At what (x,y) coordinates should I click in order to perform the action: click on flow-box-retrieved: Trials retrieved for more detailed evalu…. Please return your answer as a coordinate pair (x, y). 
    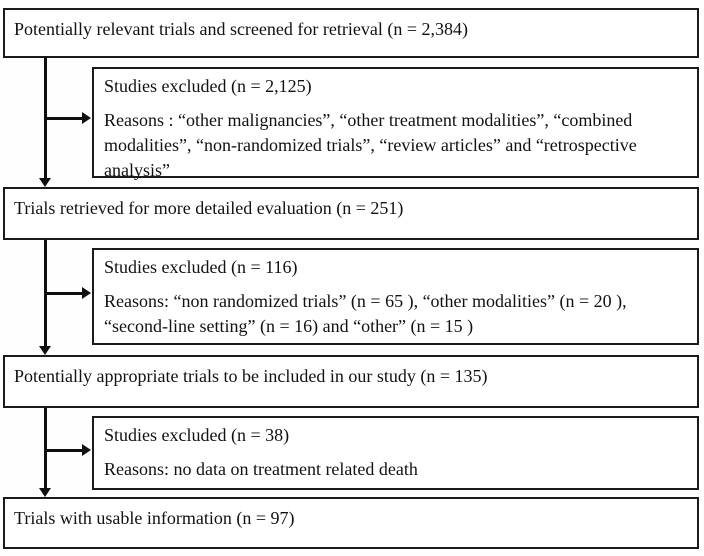
    Looking at the image, I should click on (351, 213).